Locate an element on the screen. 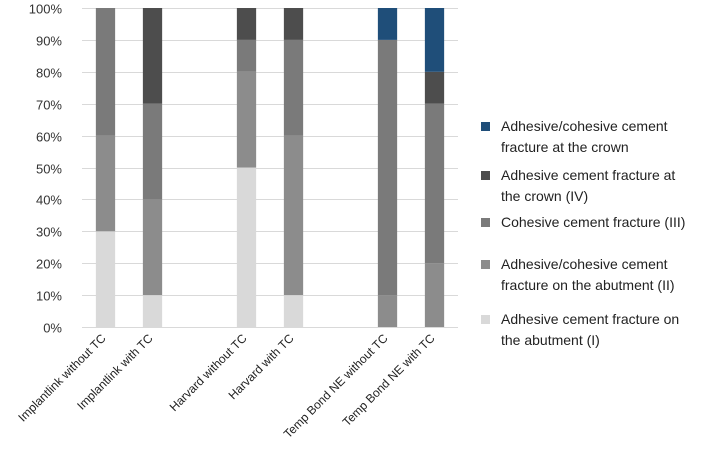 This screenshot has height=464, width=709. y-tick-label: 20% is located at coordinates (49, 264).